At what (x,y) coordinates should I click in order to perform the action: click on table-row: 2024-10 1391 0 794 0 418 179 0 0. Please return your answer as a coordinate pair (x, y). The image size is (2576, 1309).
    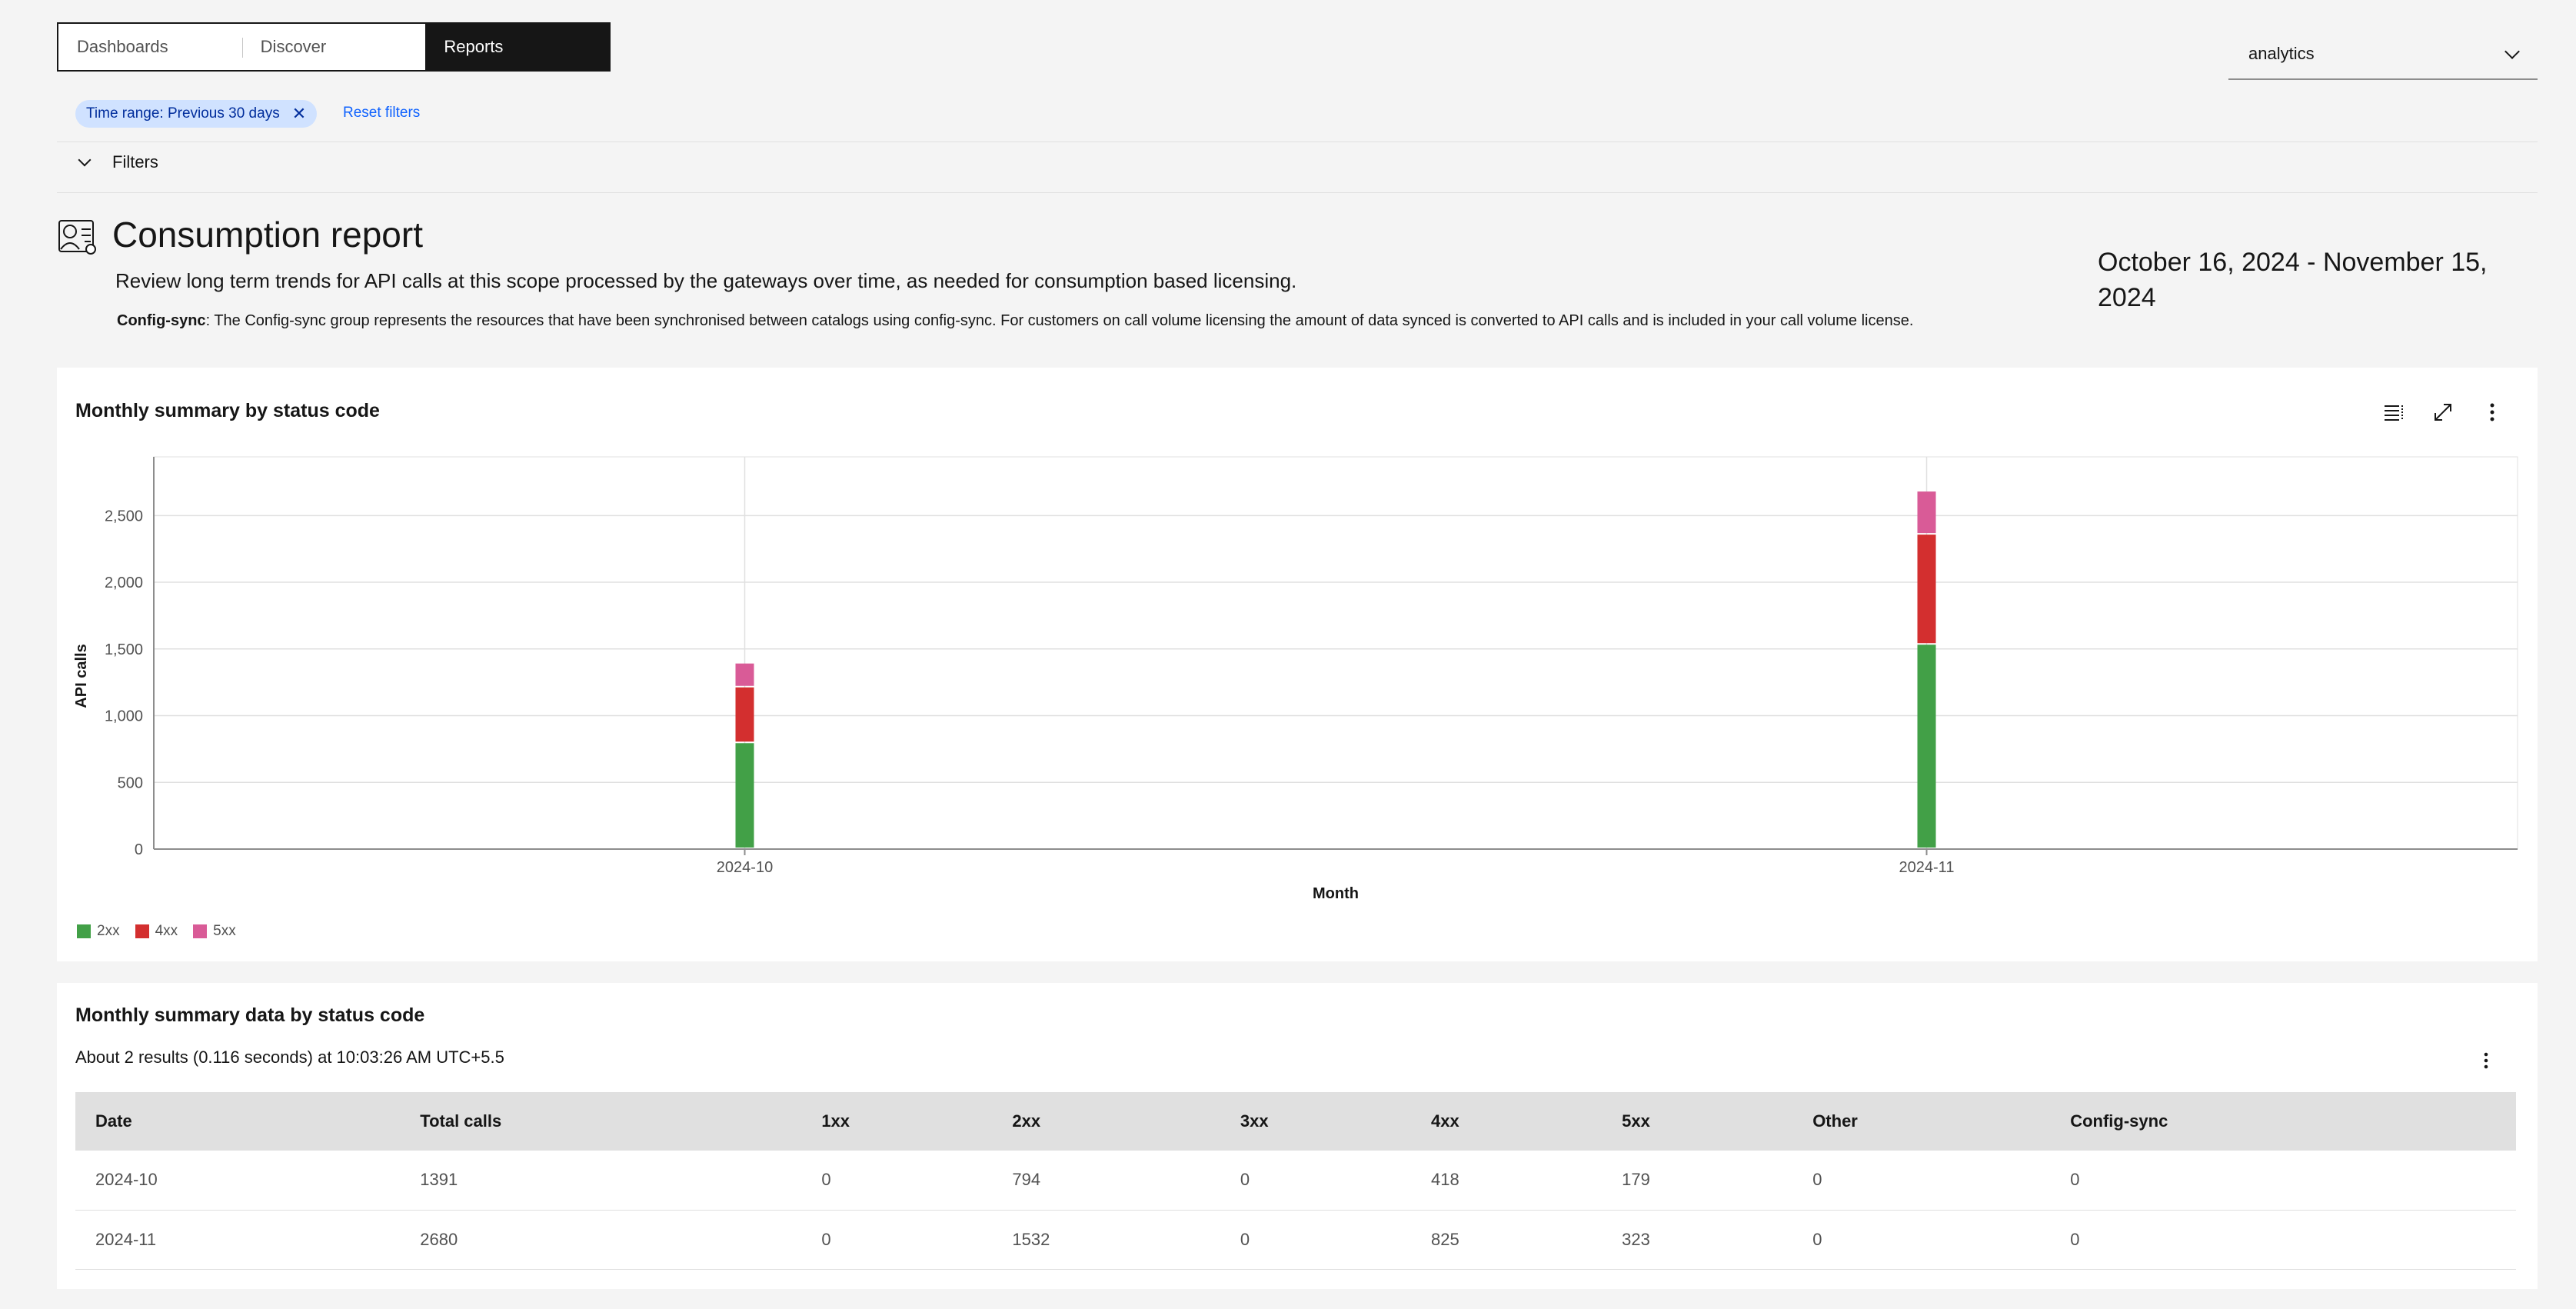
    Looking at the image, I should click on (1295, 1181).